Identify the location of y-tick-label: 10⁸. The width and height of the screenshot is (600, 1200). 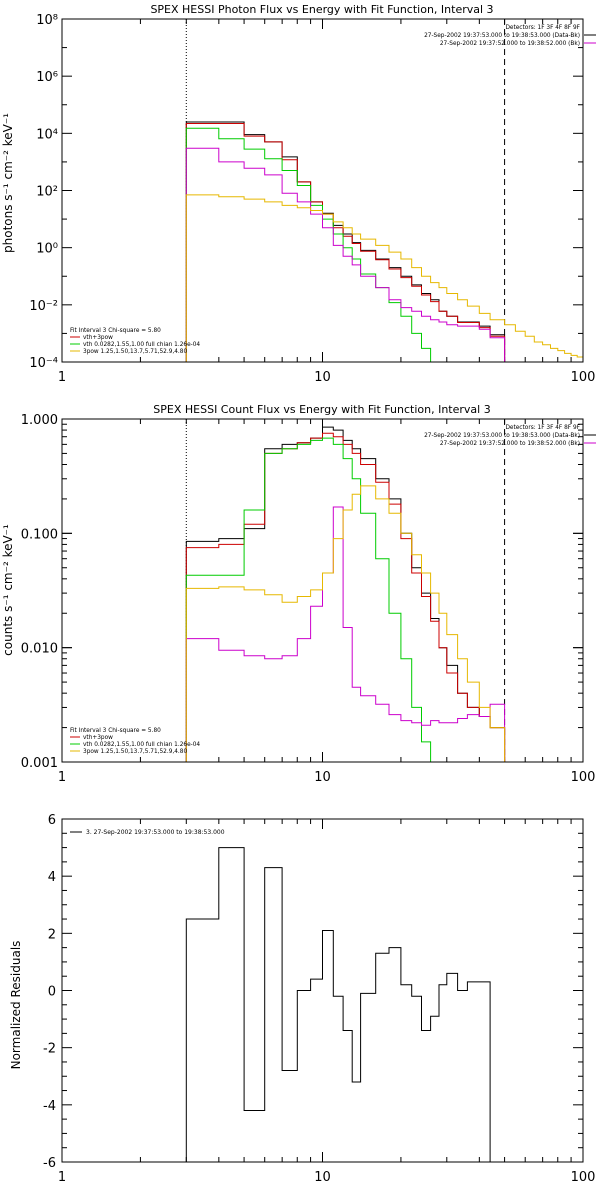
(47, 20).